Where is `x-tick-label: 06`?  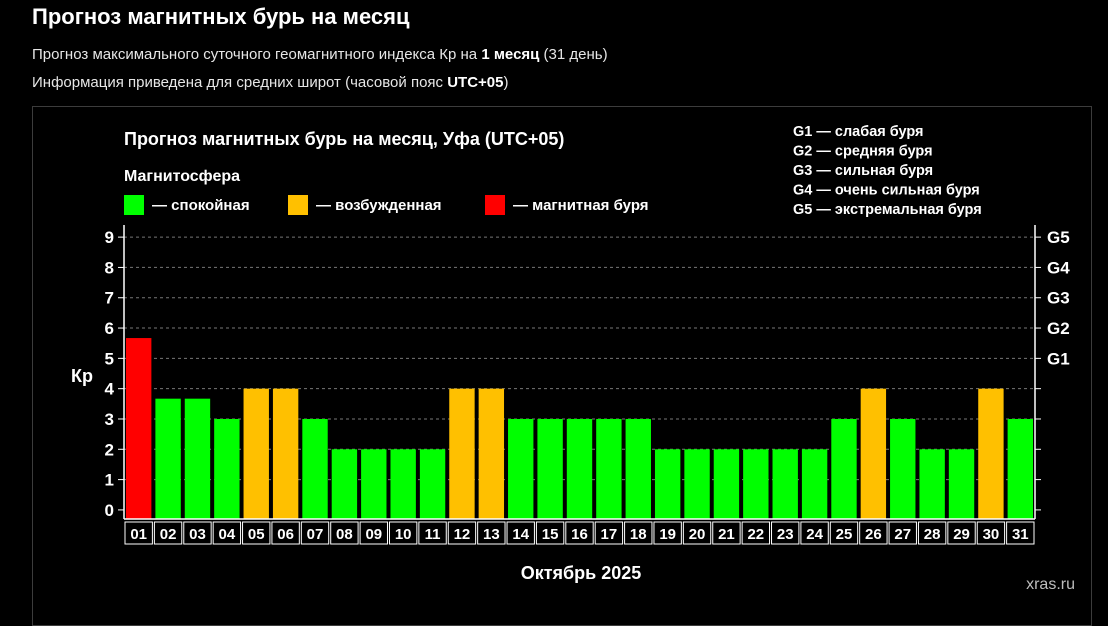
x-tick-label: 06 is located at coordinates (285, 534).